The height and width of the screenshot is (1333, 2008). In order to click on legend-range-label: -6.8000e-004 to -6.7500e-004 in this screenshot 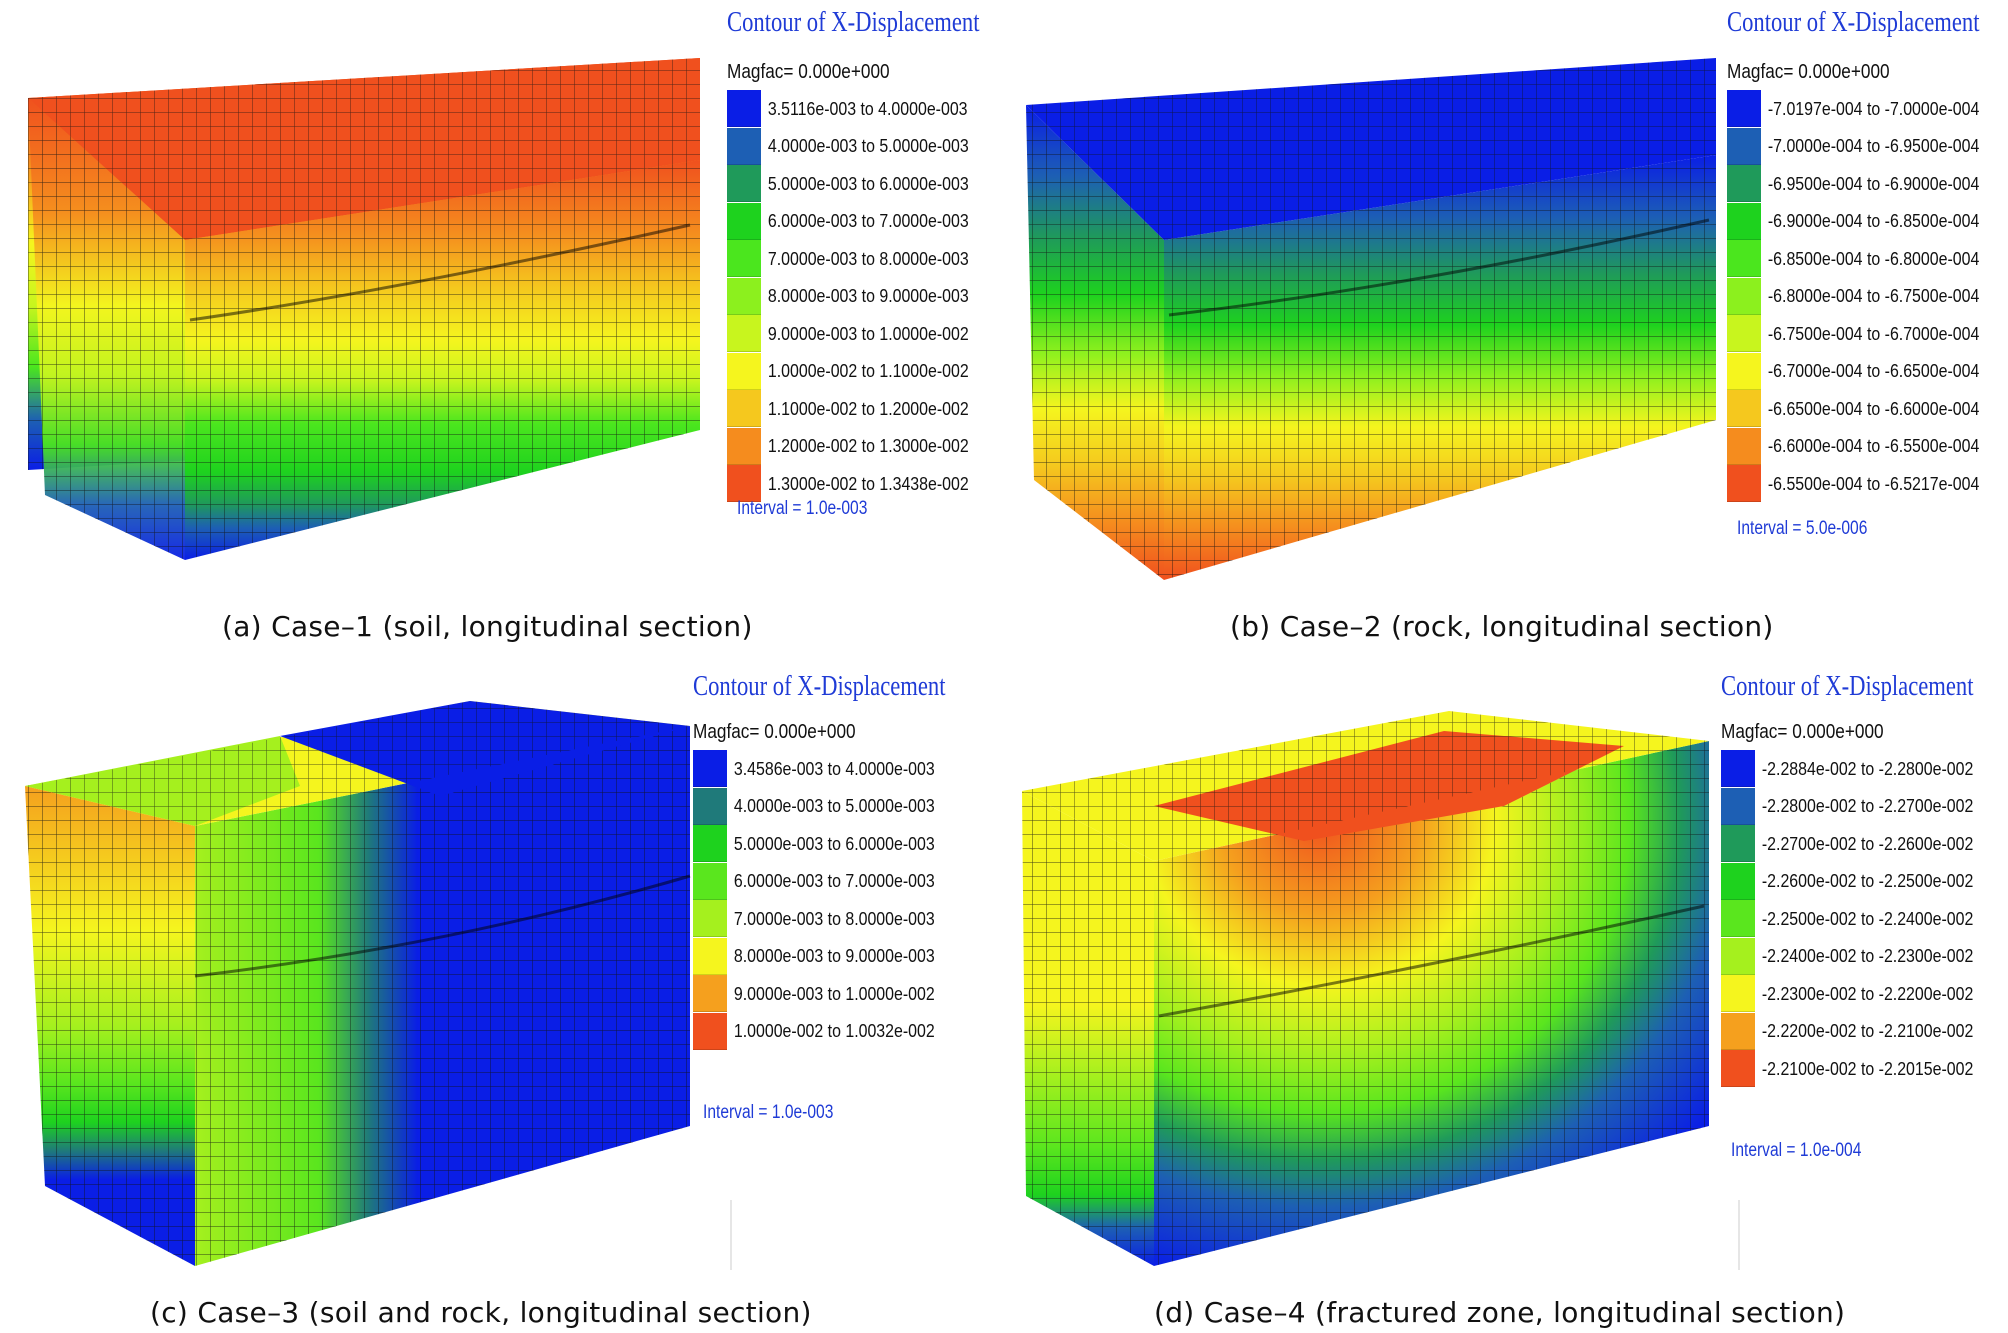, I will do `click(1873, 295)`.